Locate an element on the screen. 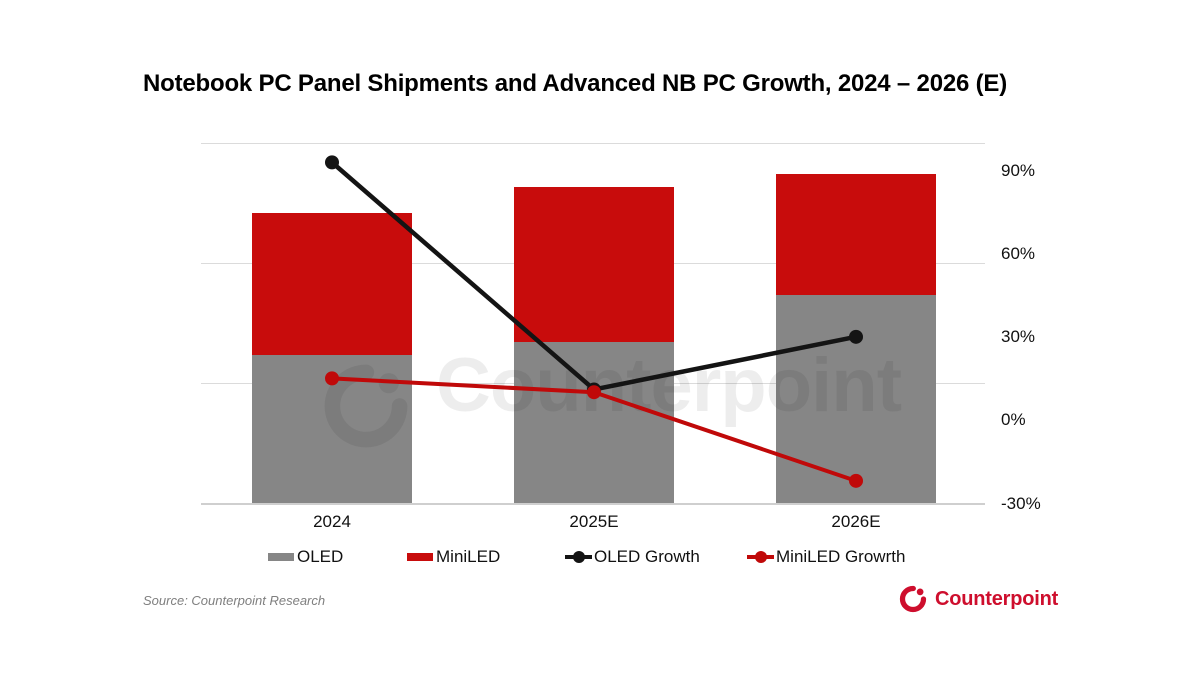 The height and width of the screenshot is (675, 1200). bar-segment-oled-2025e is located at coordinates (594, 422).